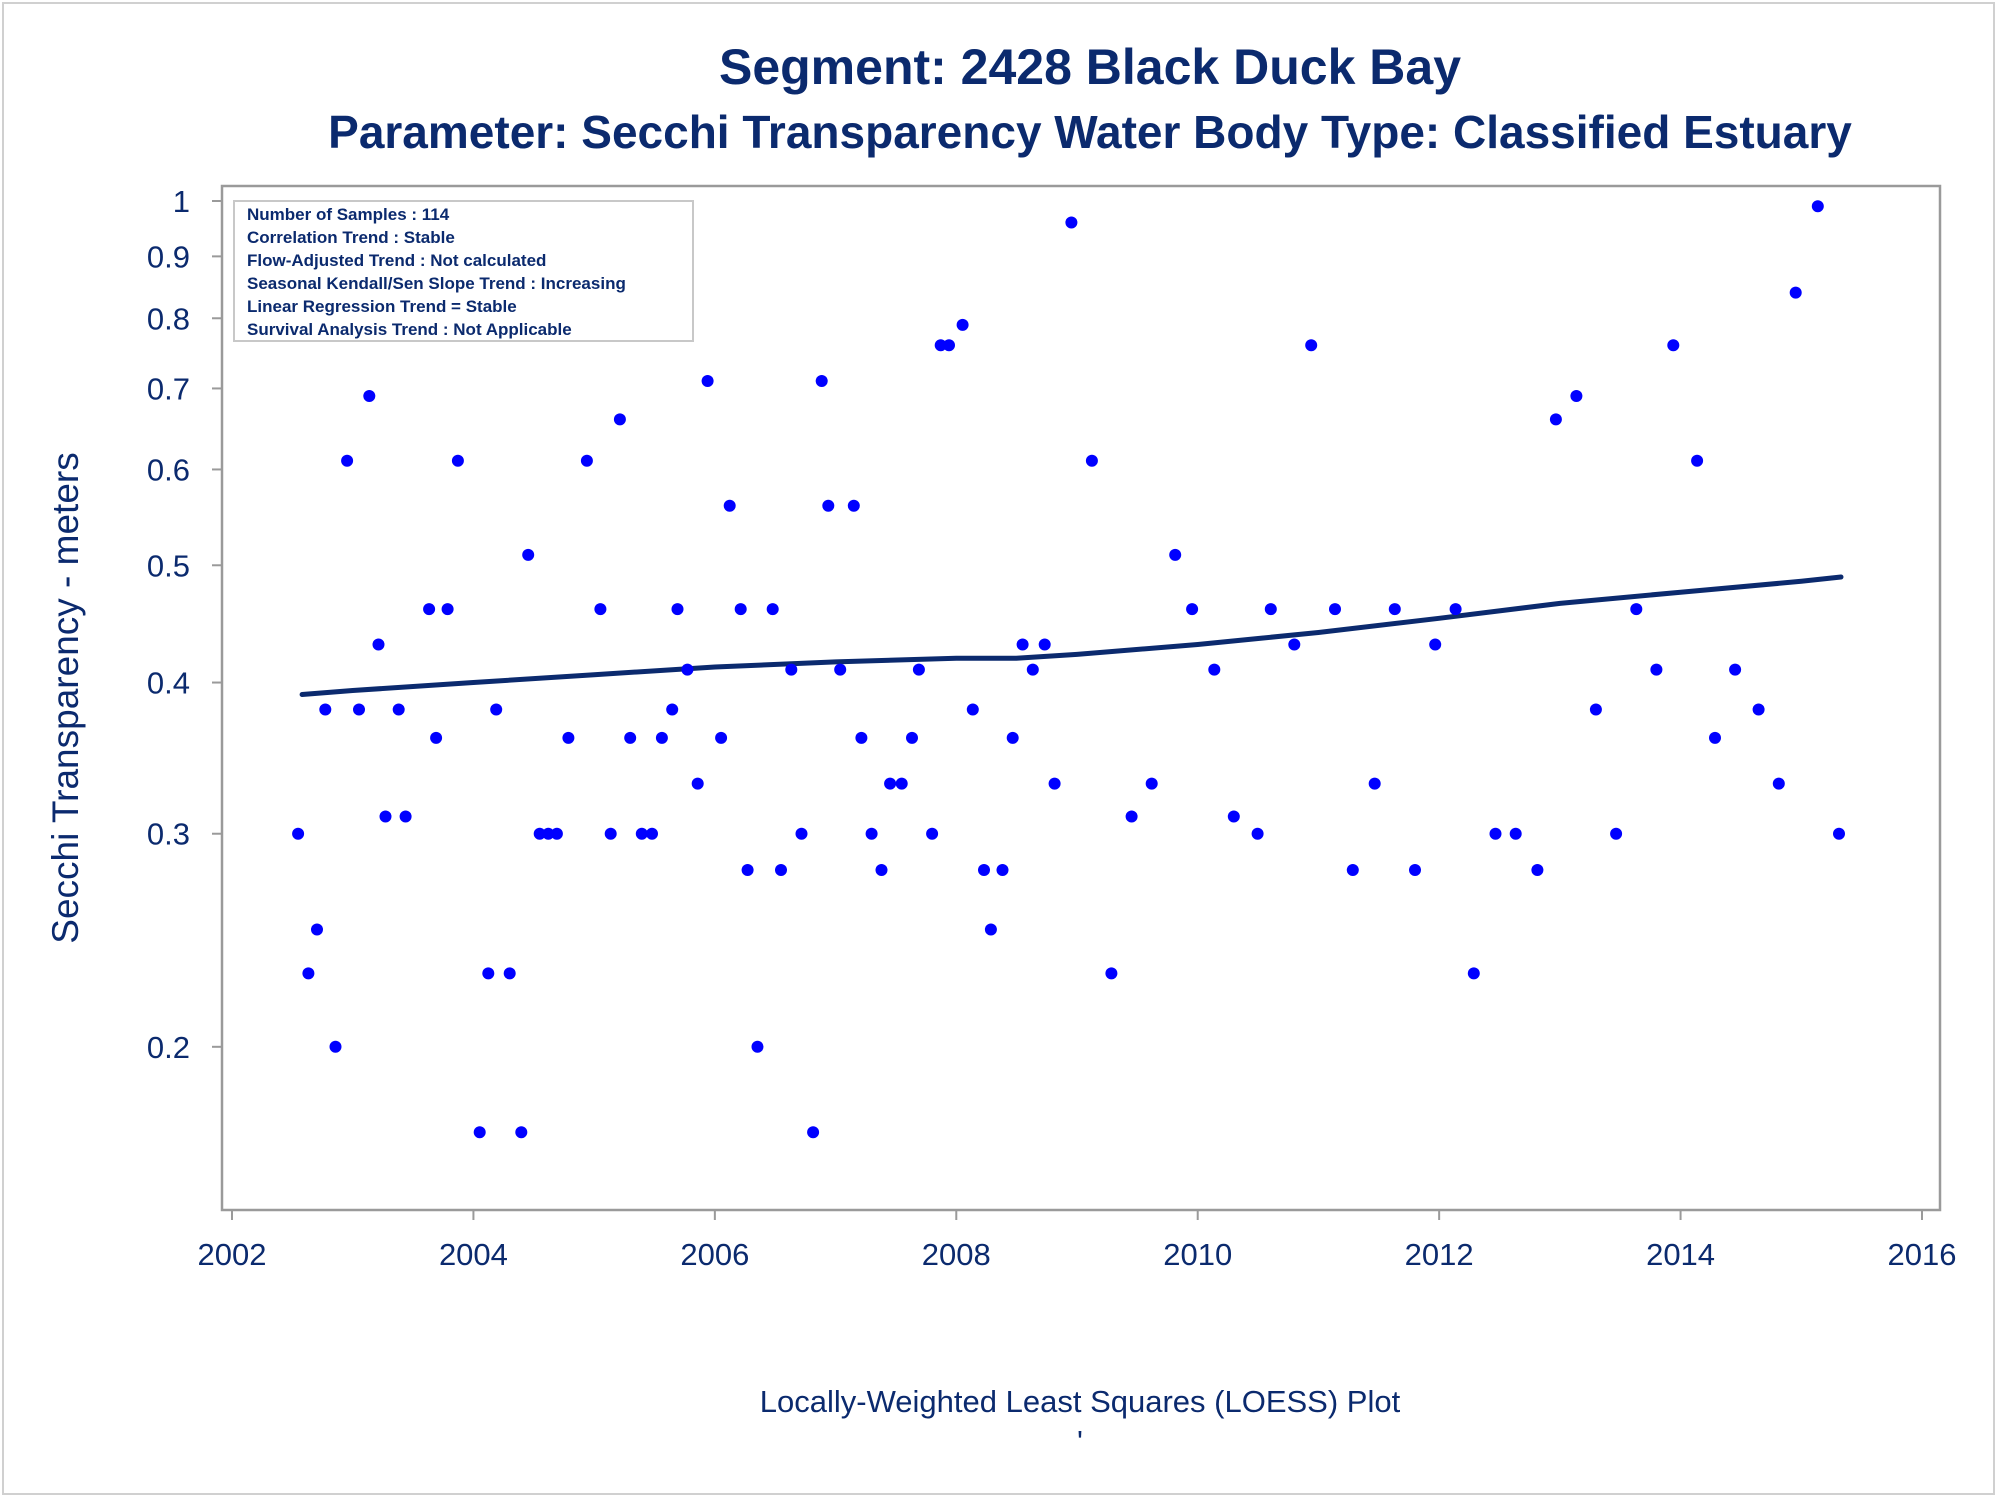 The image size is (2000, 1500). Describe the element at coordinates (168, 318) in the screenshot. I see `y-tick-label: 0.8` at that location.